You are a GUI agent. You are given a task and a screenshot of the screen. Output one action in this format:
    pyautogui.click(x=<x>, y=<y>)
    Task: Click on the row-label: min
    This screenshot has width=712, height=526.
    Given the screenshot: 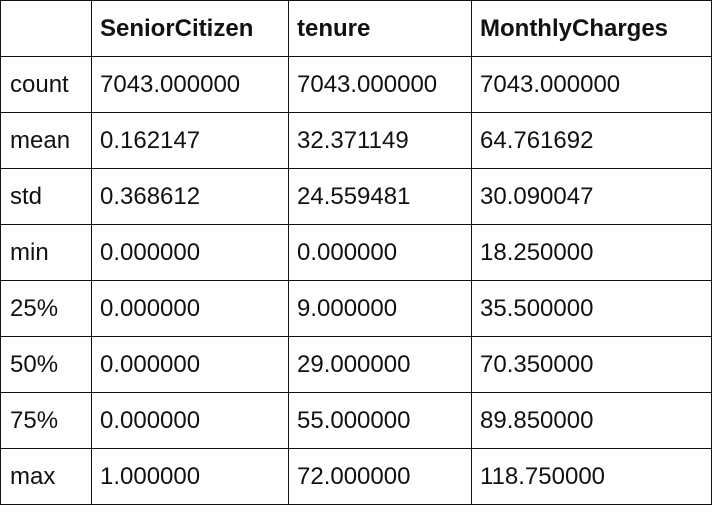 What is the action you would take?
    pyautogui.click(x=46, y=252)
    